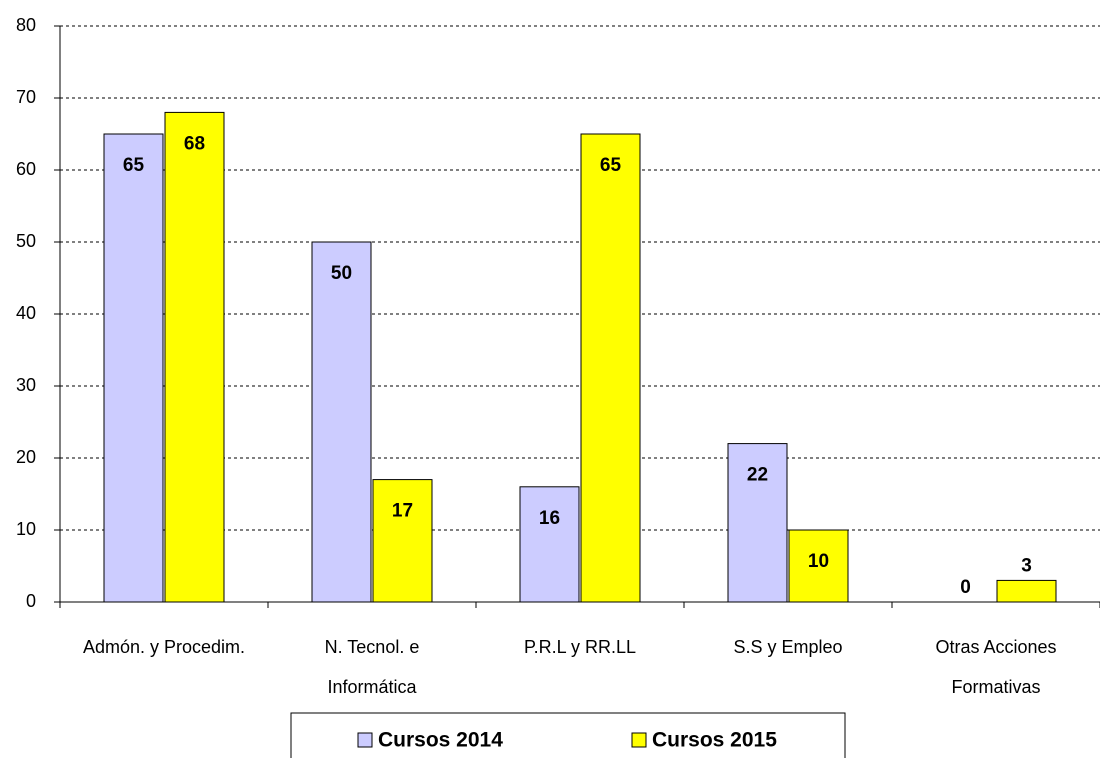 The width and height of the screenshot is (1100, 758). I want to click on value-label: 68, so click(194, 143).